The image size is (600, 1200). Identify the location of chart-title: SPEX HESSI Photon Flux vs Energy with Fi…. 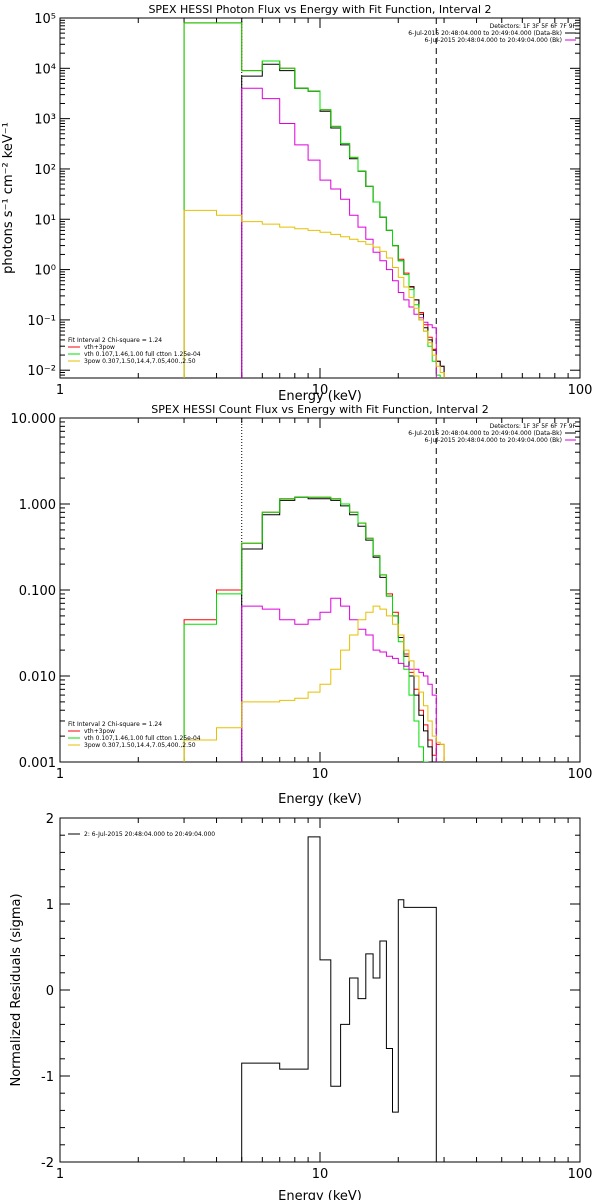
(319, 9).